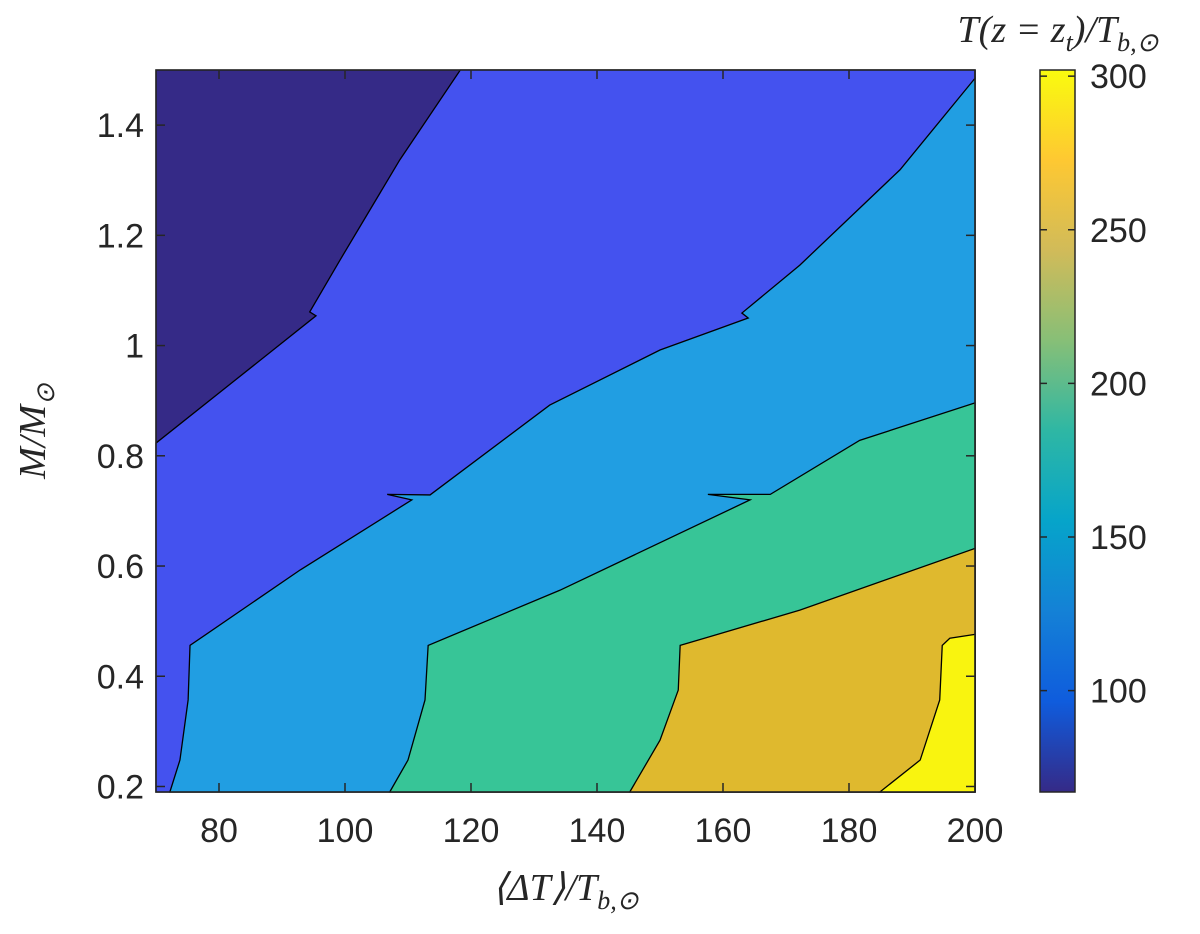  I want to click on colorbar, so click(1057, 431).